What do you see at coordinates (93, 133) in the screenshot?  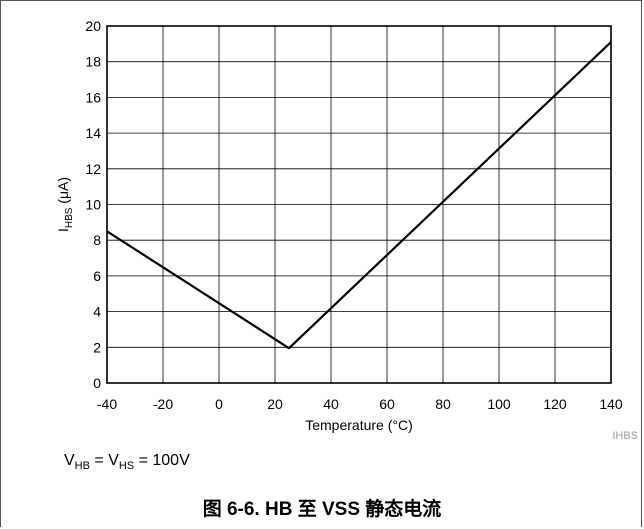 I see `y-tick-label: 14` at bounding box center [93, 133].